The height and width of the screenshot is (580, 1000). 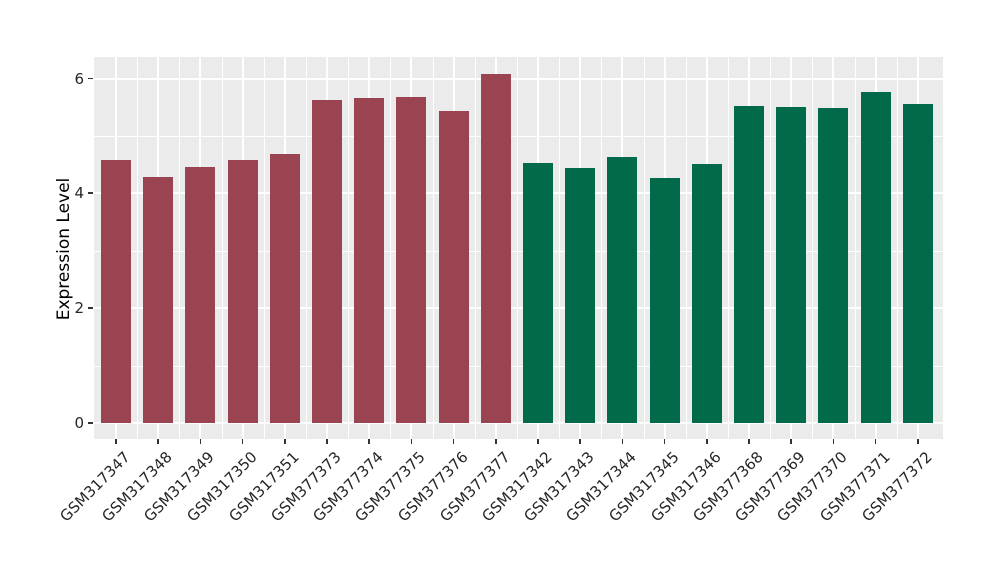 I want to click on y-tick-label: 2, so click(x=79, y=308).